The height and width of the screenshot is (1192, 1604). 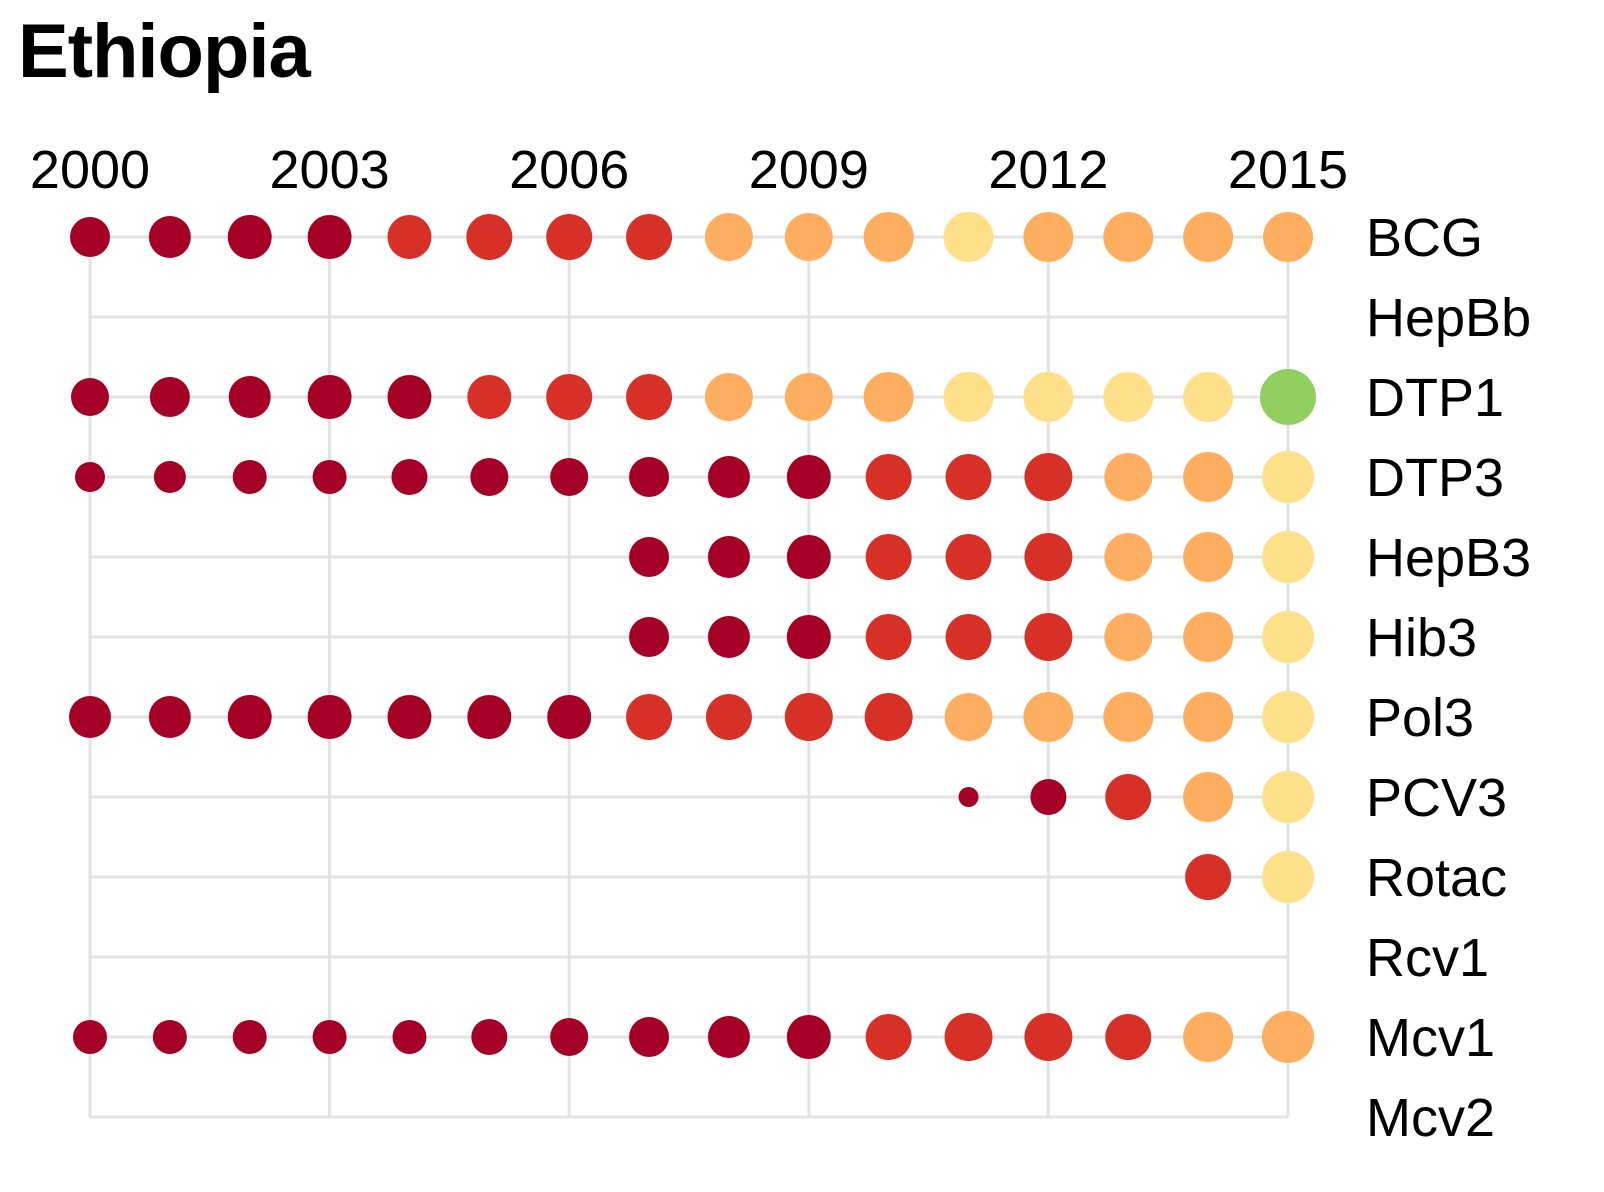 What do you see at coordinates (1208, 237) in the screenshot?
I see `dot-bcg-2014` at bounding box center [1208, 237].